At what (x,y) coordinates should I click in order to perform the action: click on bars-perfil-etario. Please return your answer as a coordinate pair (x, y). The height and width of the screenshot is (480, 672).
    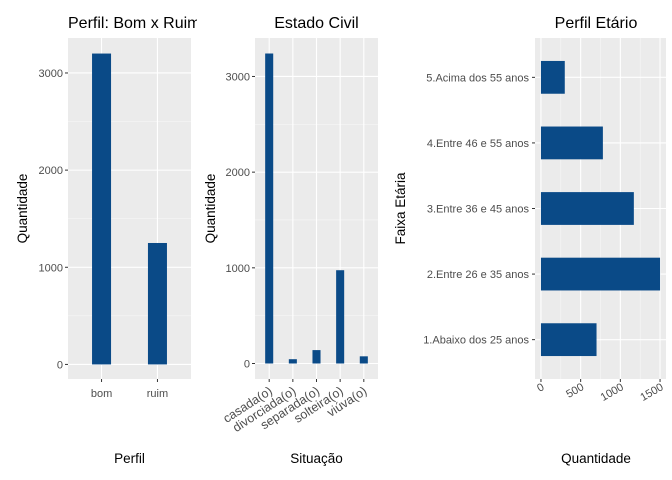
    Looking at the image, I should click on (600, 208).